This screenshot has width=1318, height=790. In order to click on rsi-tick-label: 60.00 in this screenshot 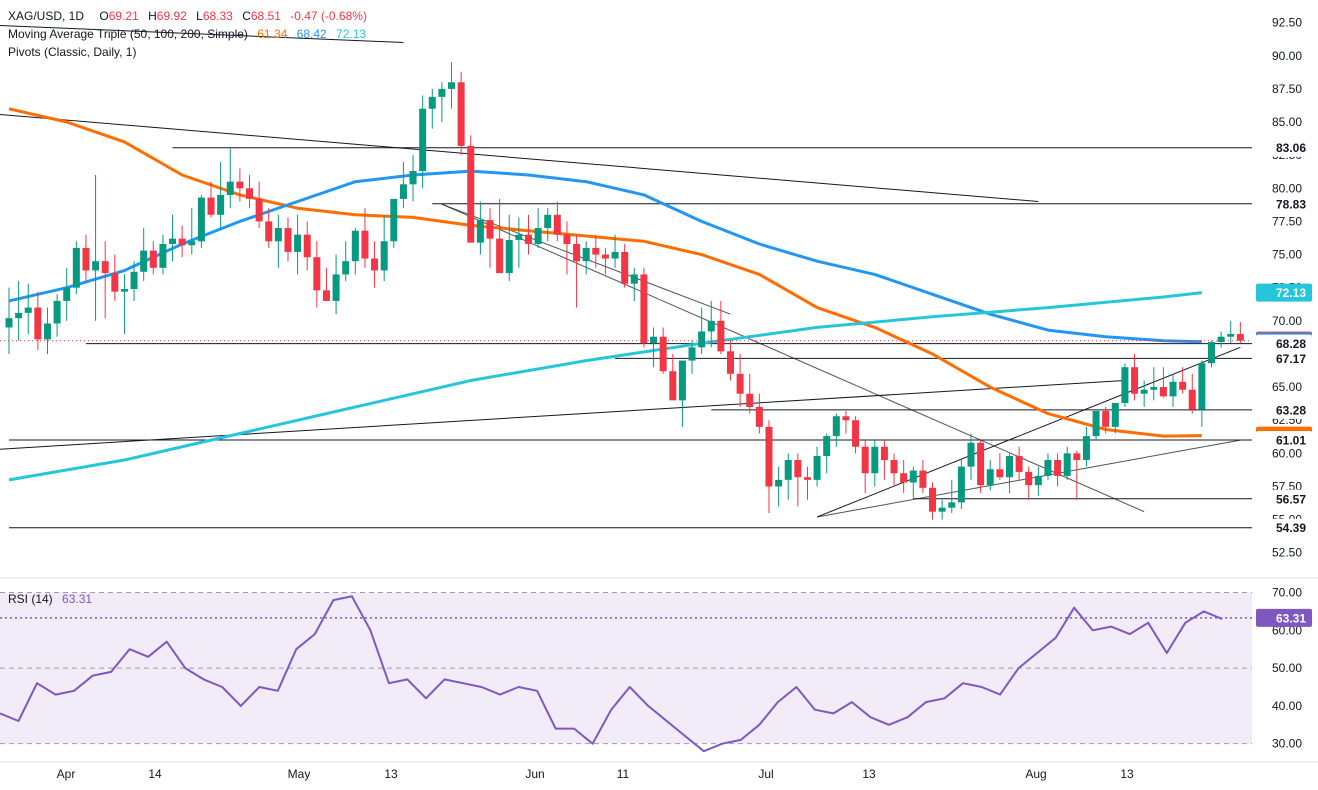, I will do `click(1287, 630)`.